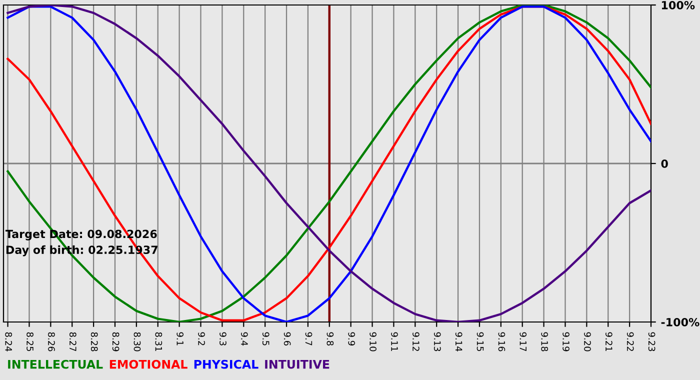 Image resolution: width=700 pixels, height=380 pixels. I want to click on x-tick-label: 8.31, so click(158, 341).